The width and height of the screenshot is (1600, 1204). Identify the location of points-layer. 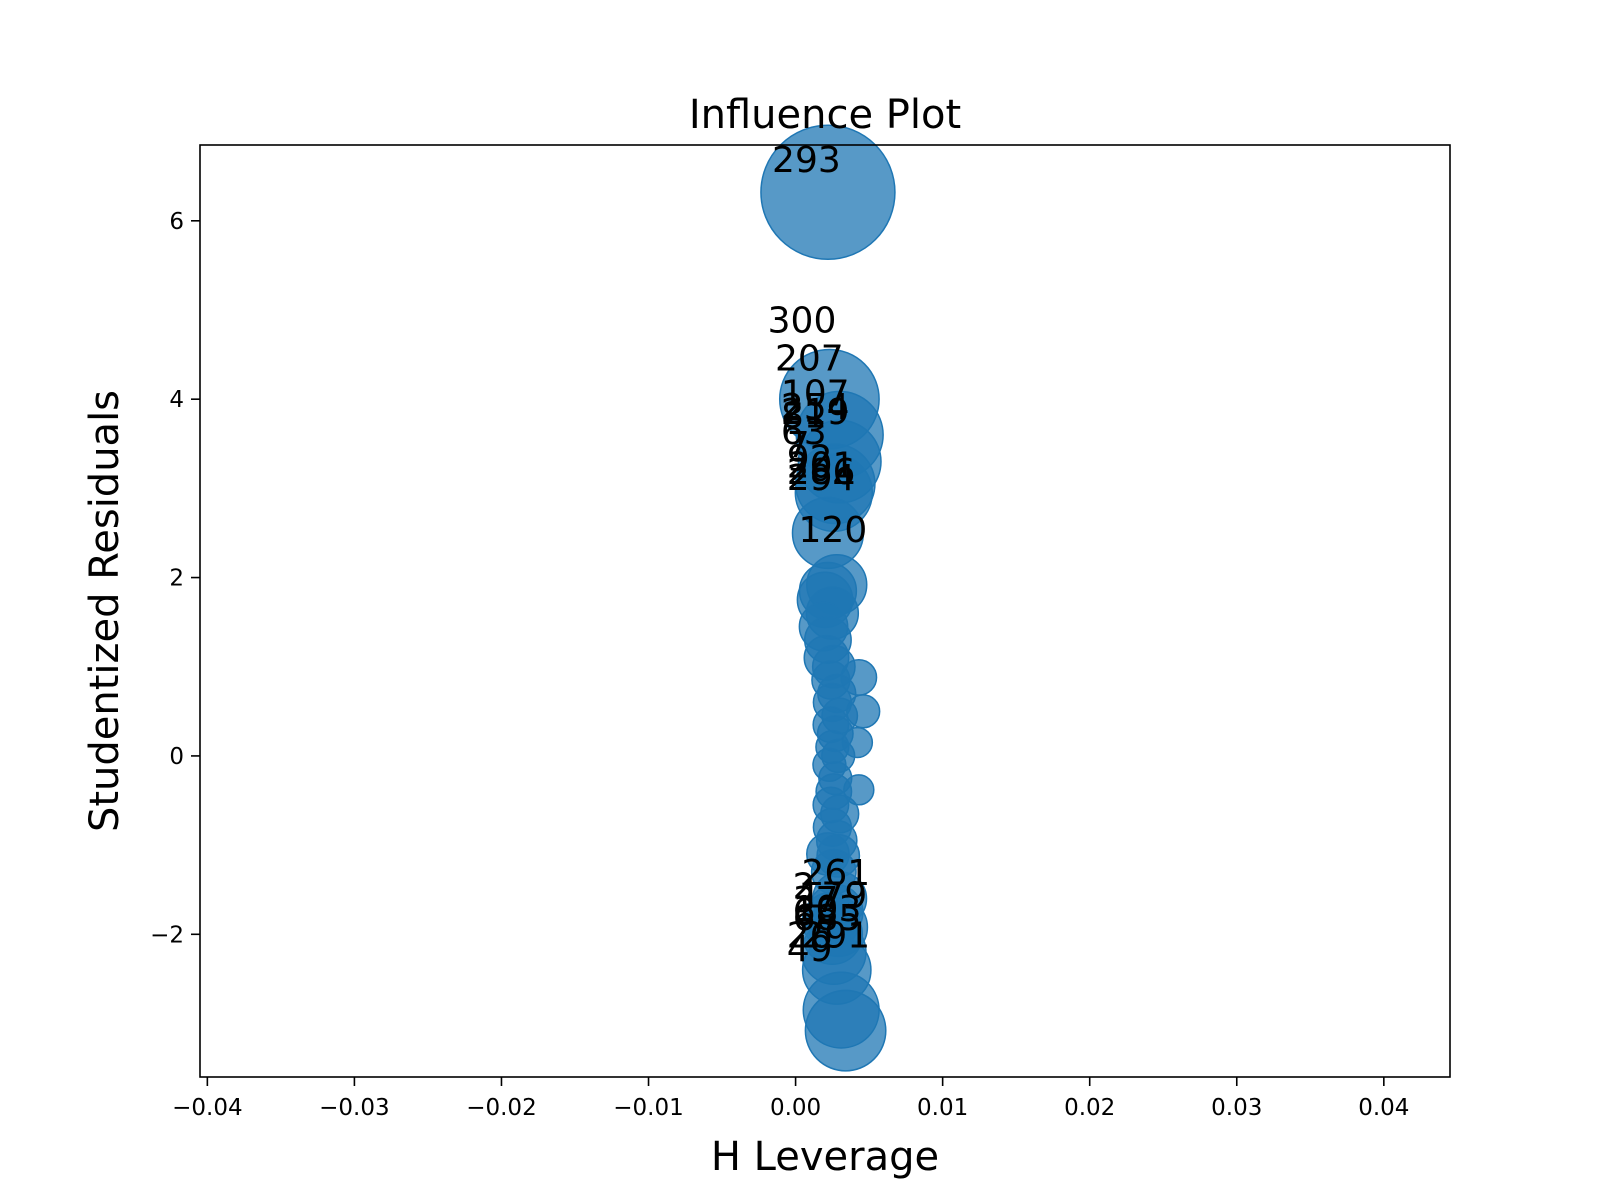
(828, 598).